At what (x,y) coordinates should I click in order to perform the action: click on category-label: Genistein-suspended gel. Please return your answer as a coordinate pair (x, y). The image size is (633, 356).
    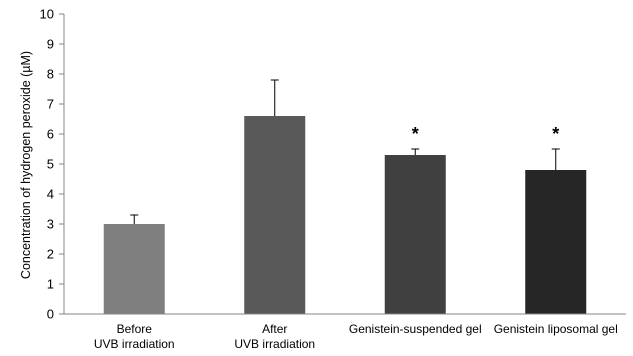
    Looking at the image, I should click on (415, 329).